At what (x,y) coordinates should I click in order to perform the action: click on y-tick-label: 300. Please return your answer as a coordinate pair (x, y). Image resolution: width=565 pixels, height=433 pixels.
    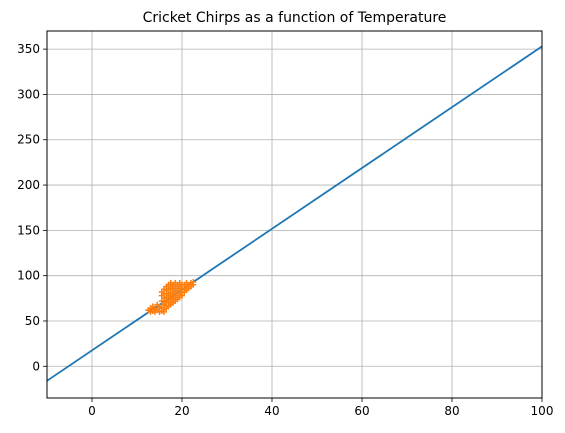
    Looking at the image, I should click on (28, 94).